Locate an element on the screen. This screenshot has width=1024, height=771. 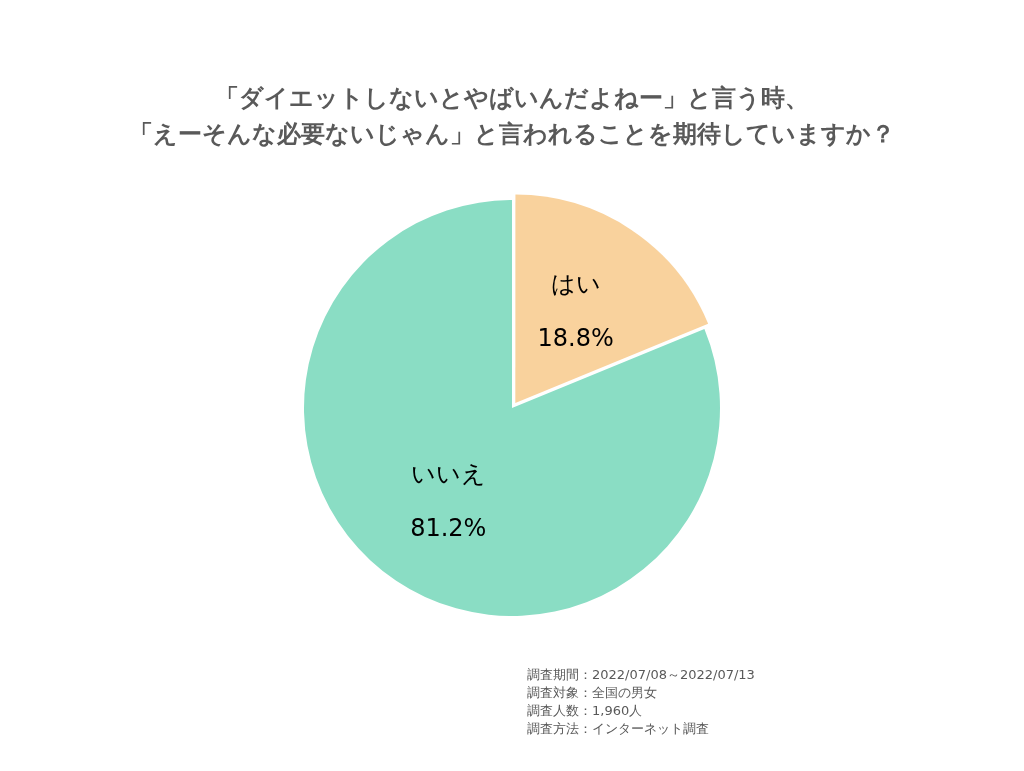
slice-label: はい is located at coordinates (575, 284).